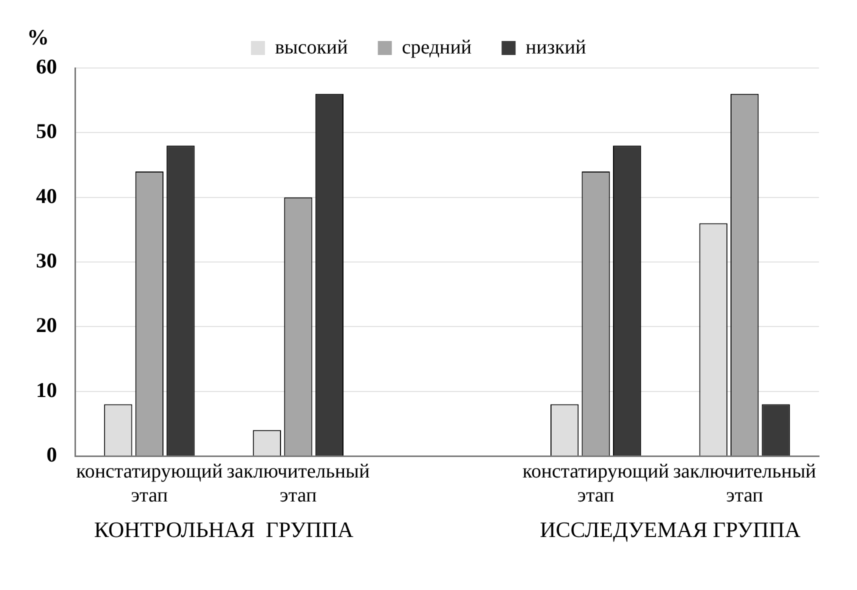  What do you see at coordinates (311, 47) in the screenshot?
I see `legend-label: высокий` at bounding box center [311, 47].